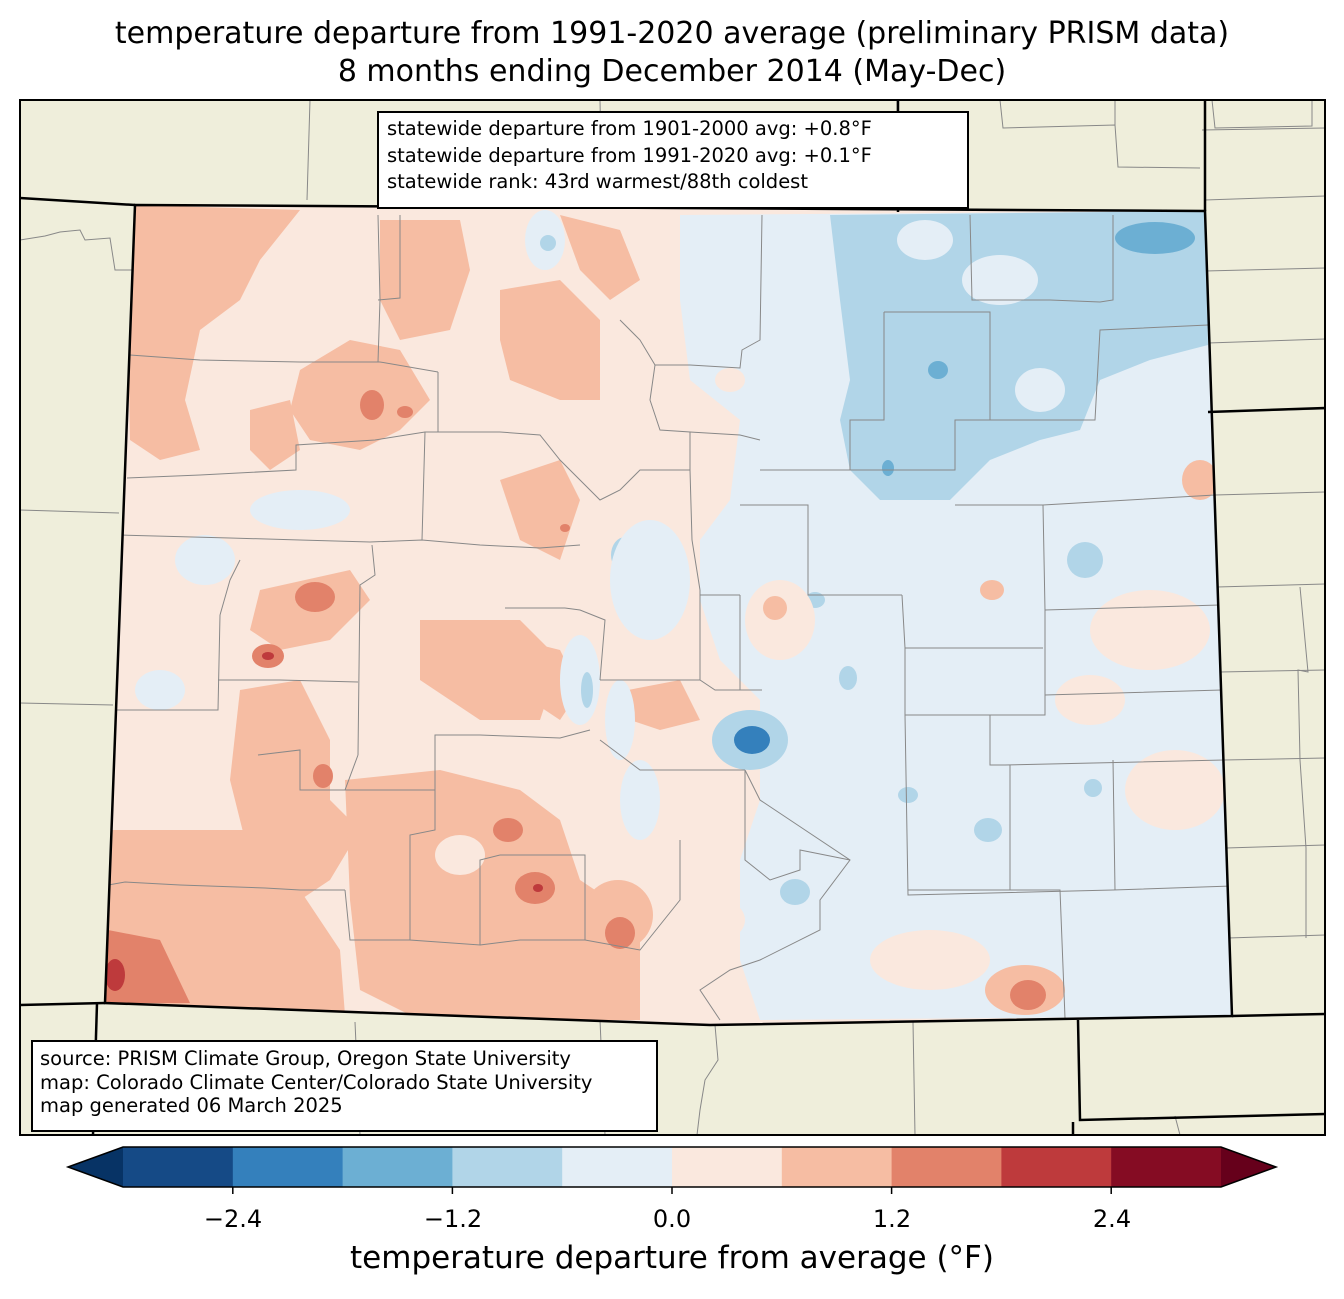 The width and height of the screenshot is (1344, 1299). Describe the element at coordinates (95, 1167) in the screenshot. I see `colorbar-under-arrow` at that location.